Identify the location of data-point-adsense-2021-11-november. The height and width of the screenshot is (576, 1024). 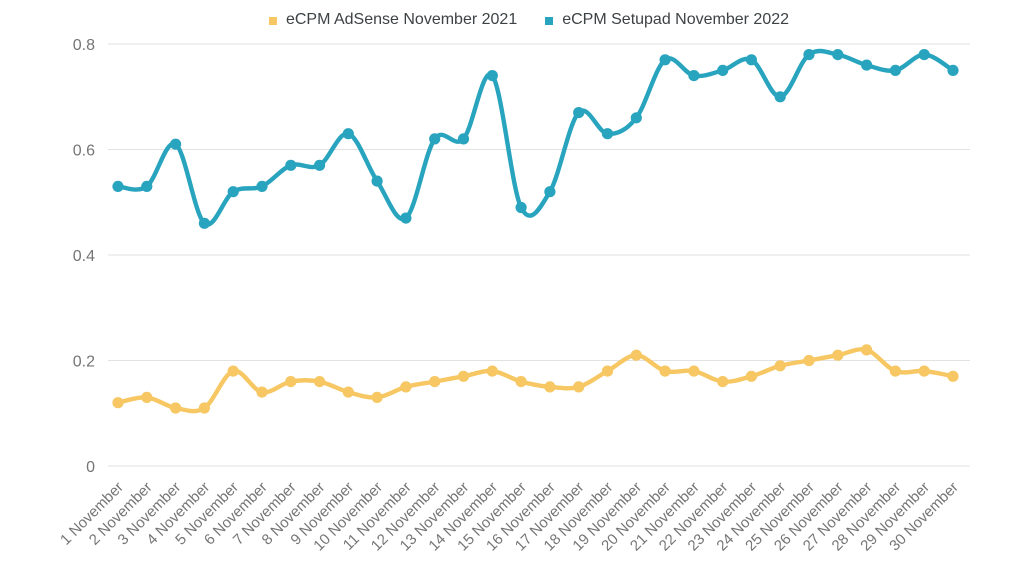
(406, 387).